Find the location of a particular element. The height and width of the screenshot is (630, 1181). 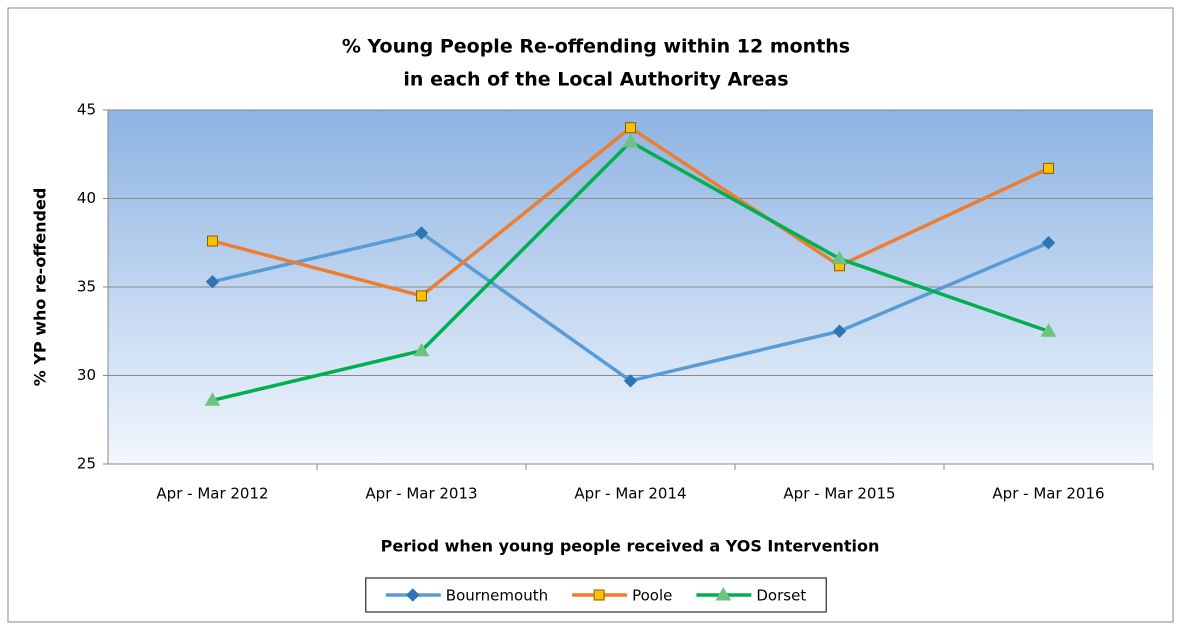

legend-item: Bournemouth is located at coordinates (466, 596).